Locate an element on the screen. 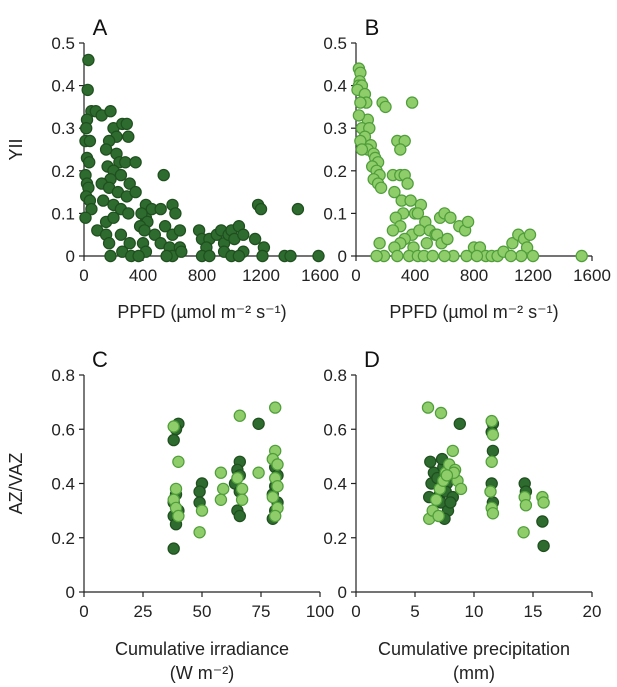 This screenshot has height=687, width=617. chart-a-panel is located at coordinates (202, 152).